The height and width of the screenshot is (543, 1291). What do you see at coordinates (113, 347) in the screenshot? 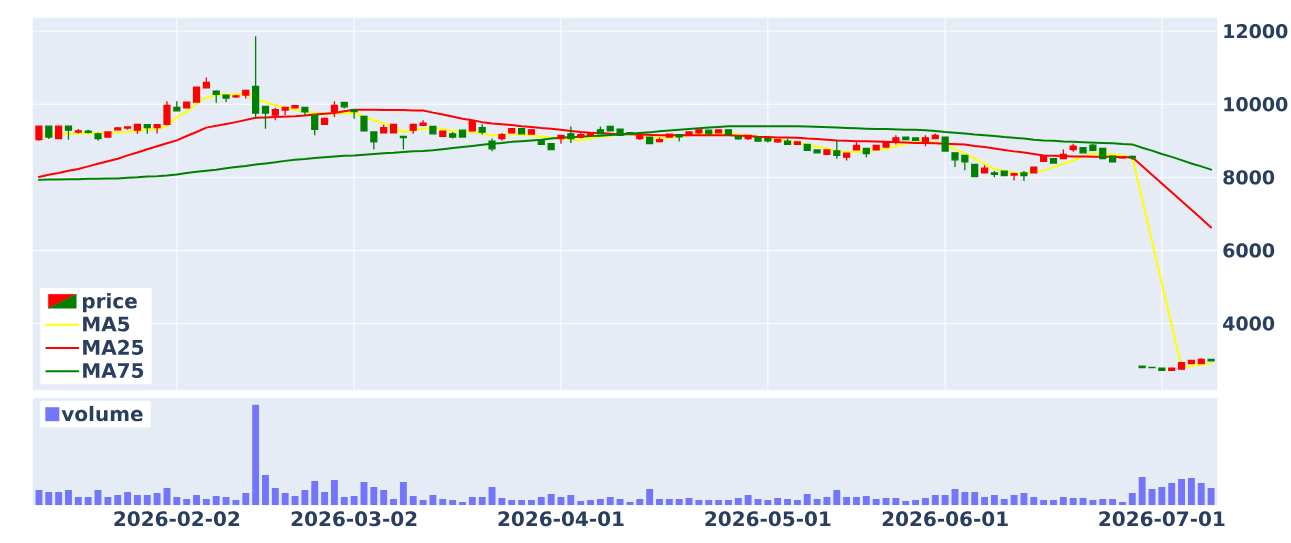
I see `legend-label: MA25` at bounding box center [113, 347].